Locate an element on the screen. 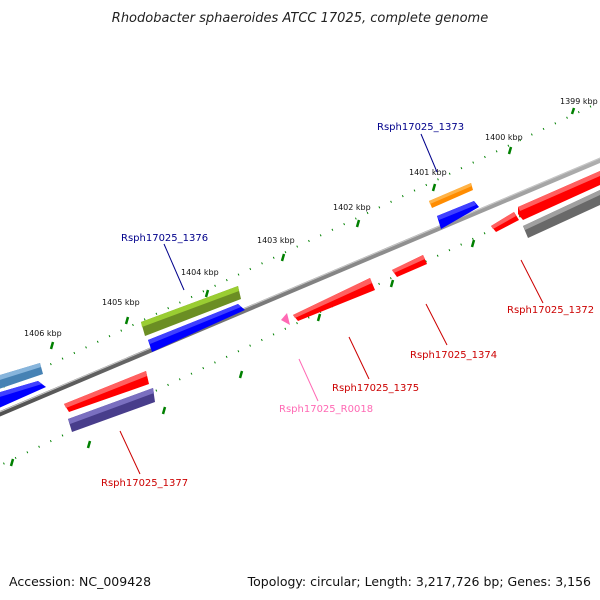  label-rsph1376: Rsph17025_1376 is located at coordinates (164, 238).